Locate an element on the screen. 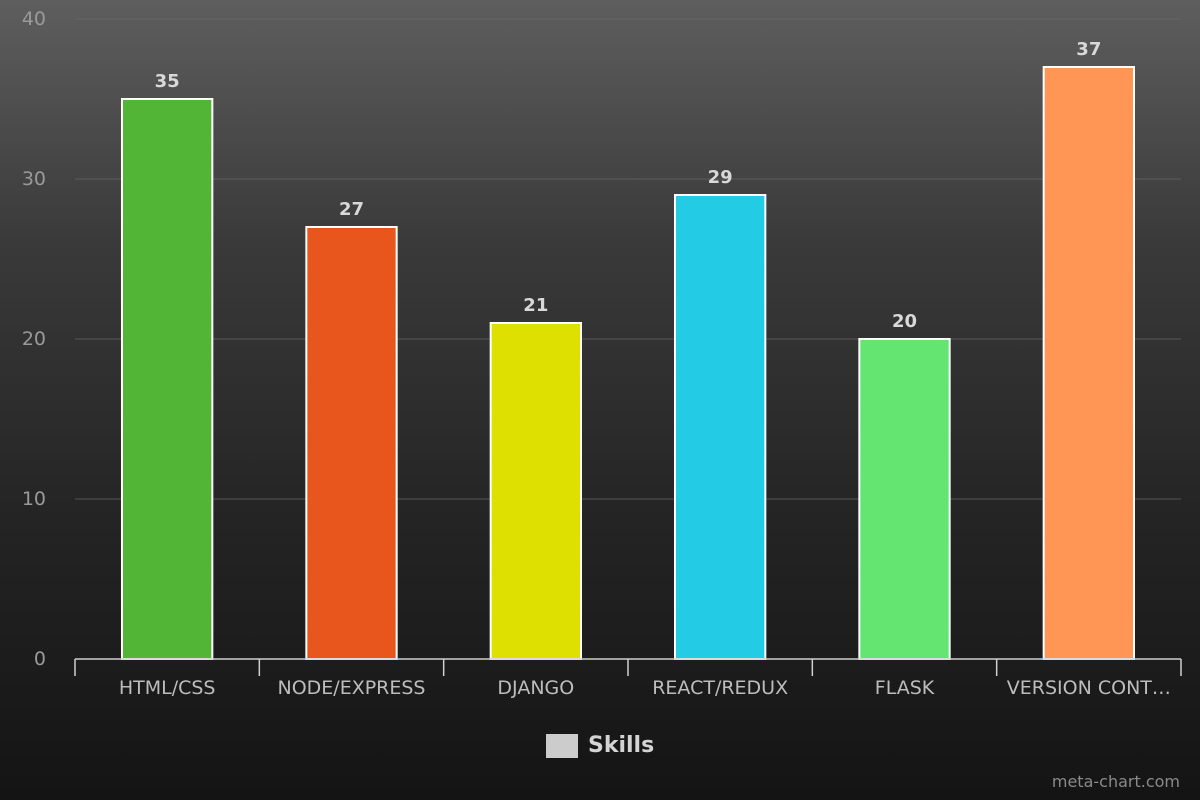 The width and height of the screenshot is (1200, 800). bar-value-label: 27 is located at coordinates (351, 209).